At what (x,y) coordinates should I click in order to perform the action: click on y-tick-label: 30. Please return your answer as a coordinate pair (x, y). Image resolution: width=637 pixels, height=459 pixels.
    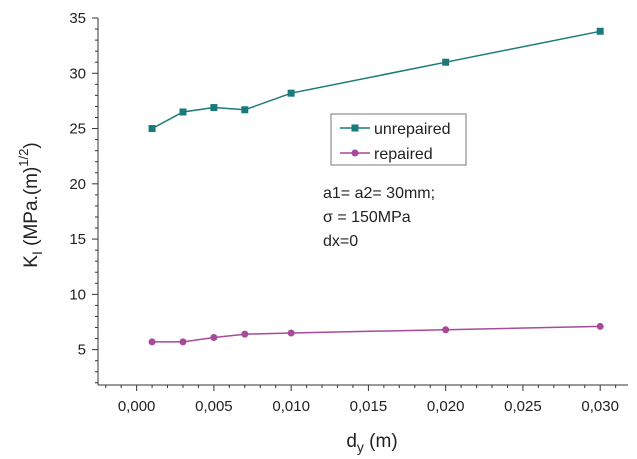
    Looking at the image, I should click on (77, 73).